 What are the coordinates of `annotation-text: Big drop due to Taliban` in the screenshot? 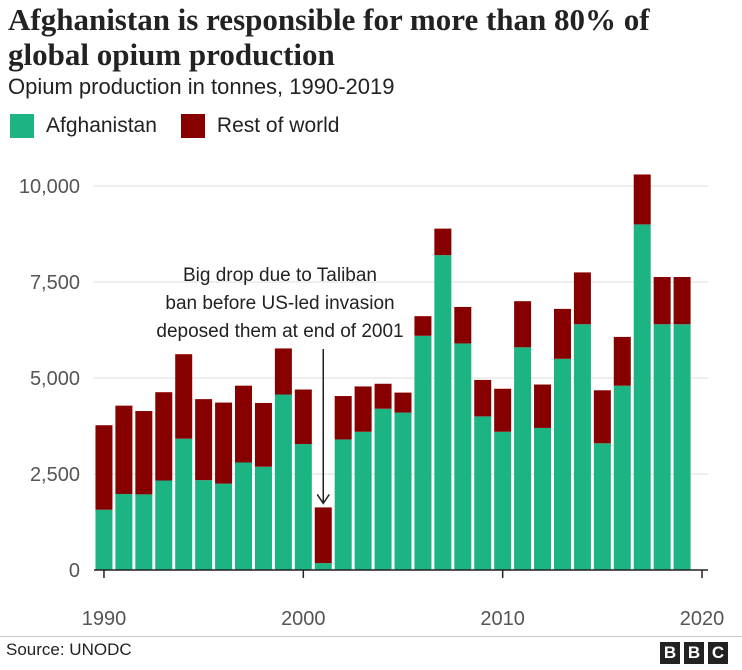 It's located at (280, 275).